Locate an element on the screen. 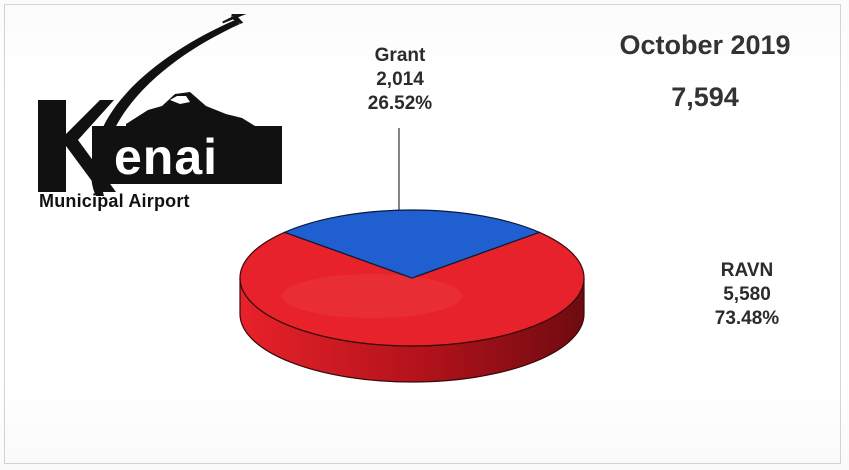 The width and height of the screenshot is (849, 470). kenai-airport-logo: enai is located at coordinates (160, 105).